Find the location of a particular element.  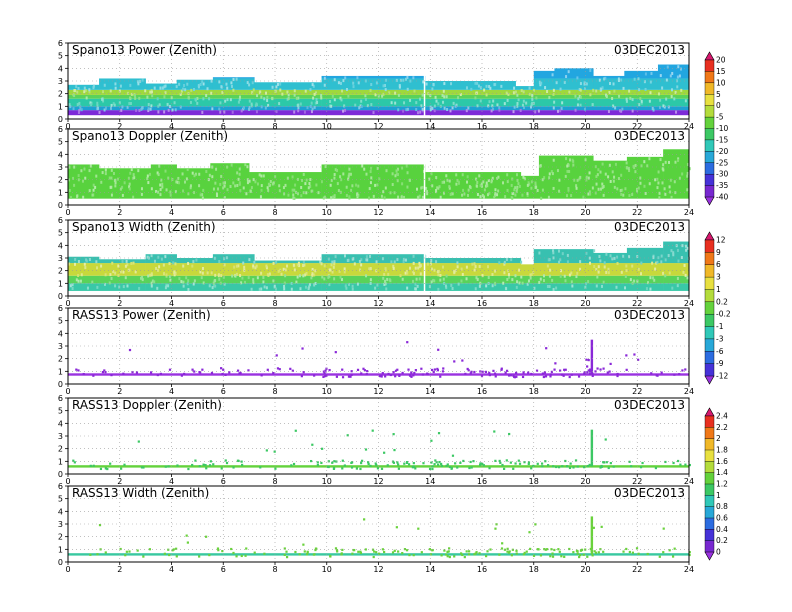

x-tick-label: 6 is located at coordinates (223, 212).